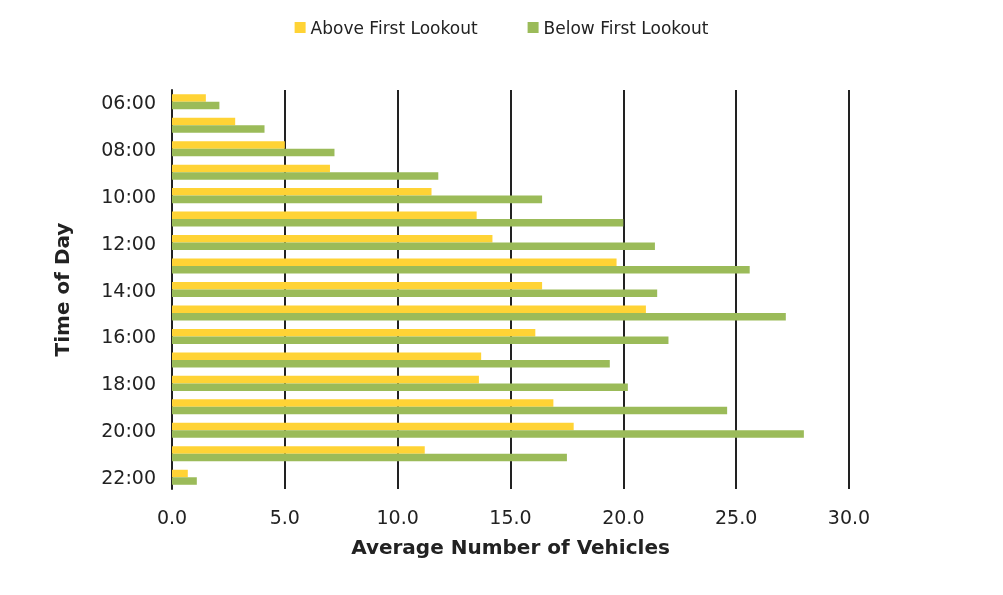  I want to click on x-tick-label: 30.0, so click(849, 516).